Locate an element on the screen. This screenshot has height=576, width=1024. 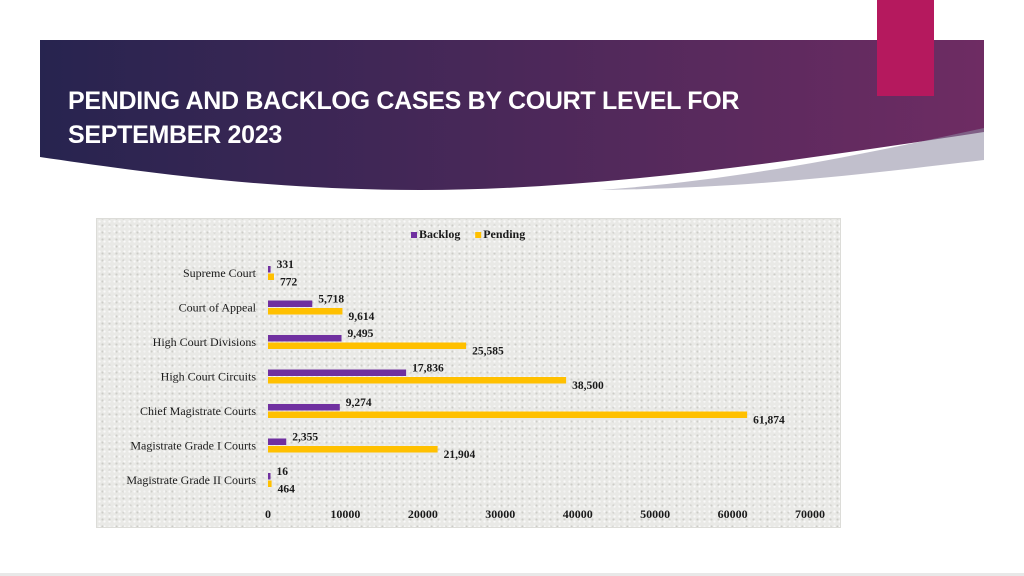
data-label-backlog: 2,355 is located at coordinates (305, 438).